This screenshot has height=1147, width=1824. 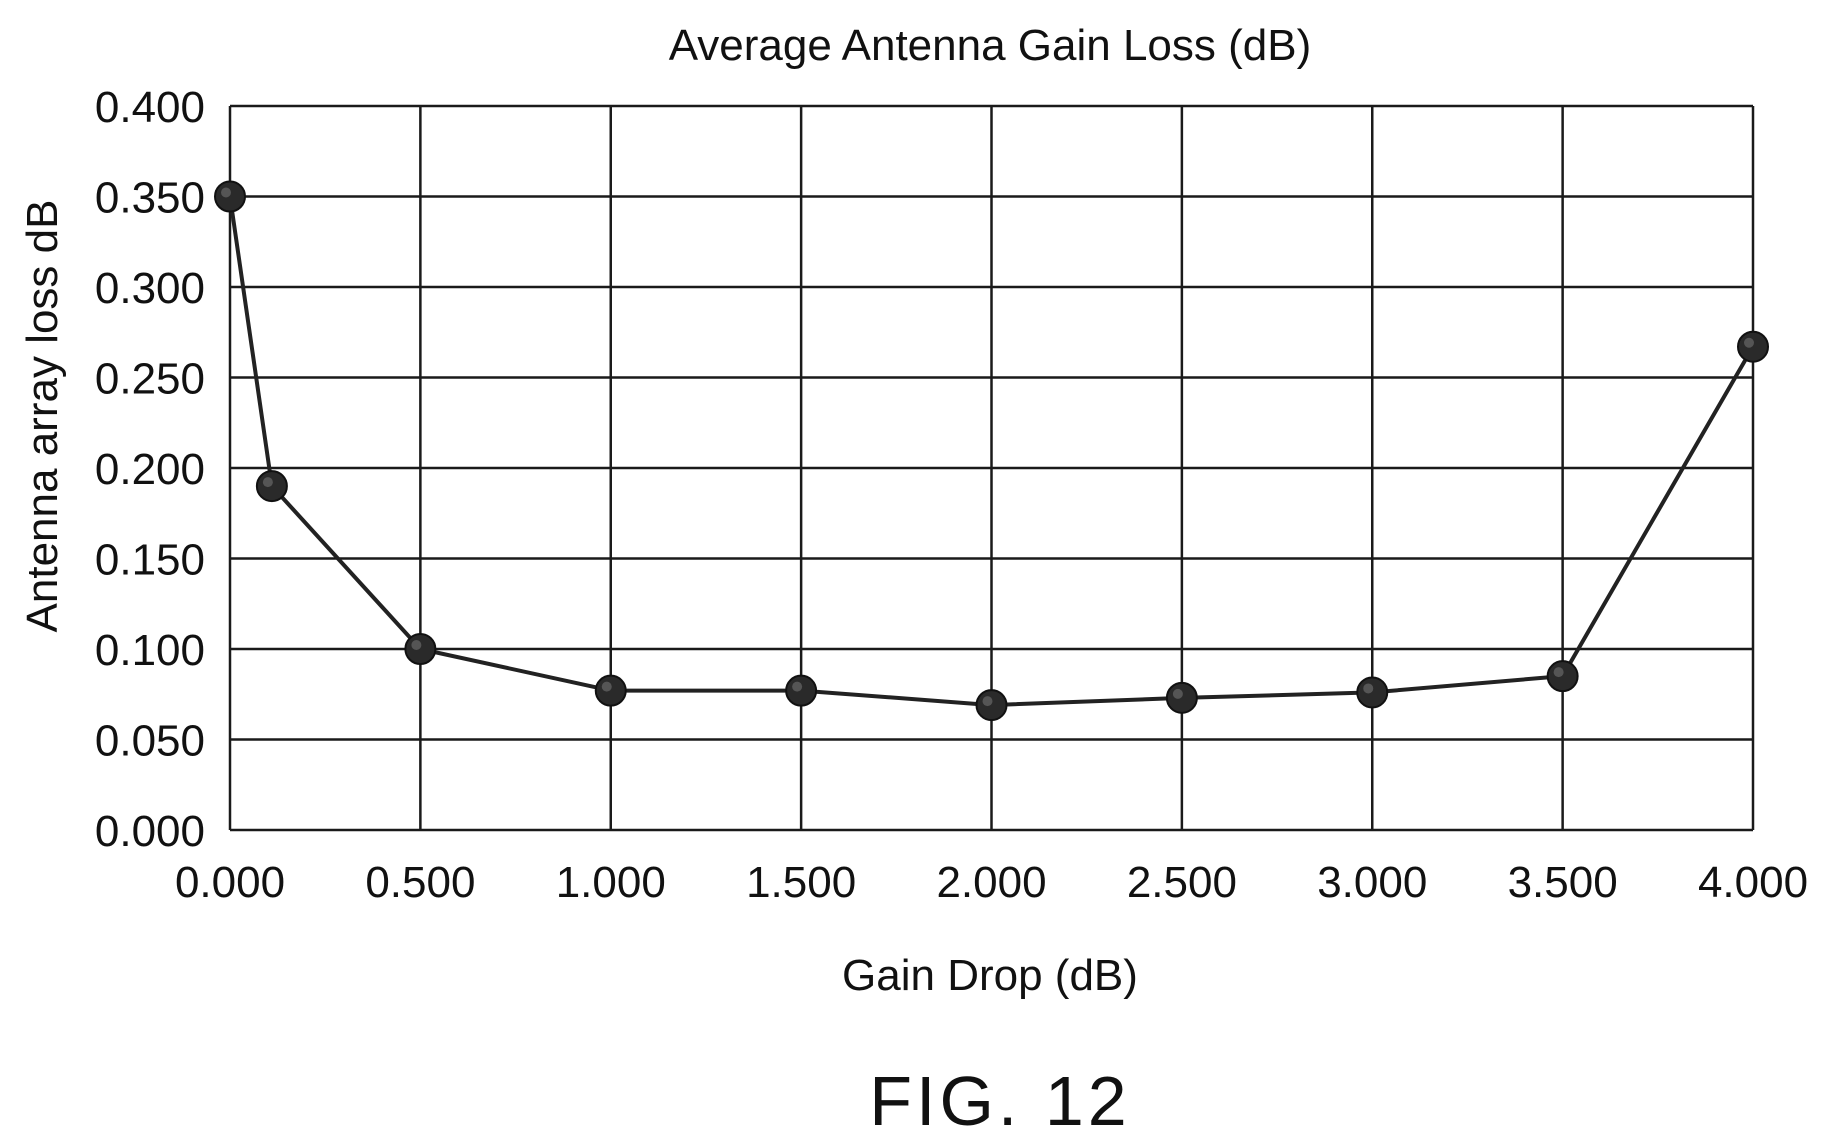 What do you see at coordinates (150, 107) in the screenshot?
I see `y-tick-label: 0.400` at bounding box center [150, 107].